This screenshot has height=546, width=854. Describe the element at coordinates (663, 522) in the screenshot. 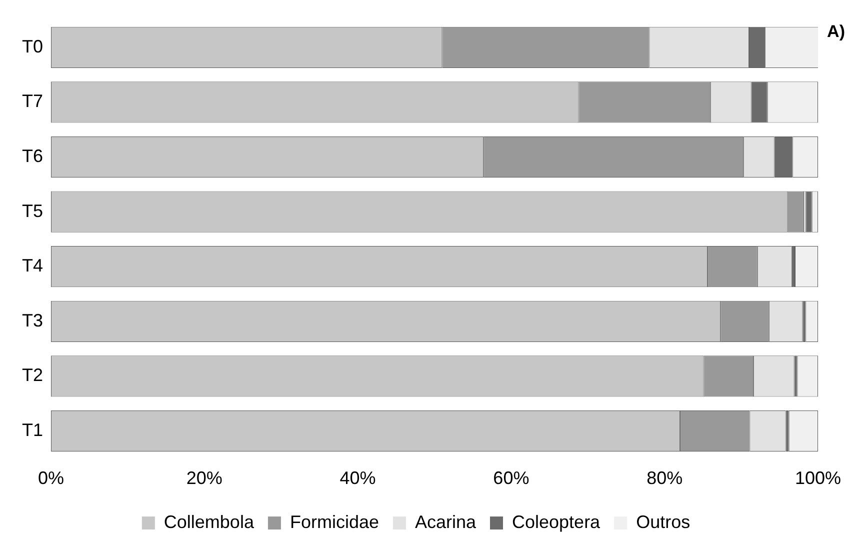

I see `legend-label: Outros` at that location.